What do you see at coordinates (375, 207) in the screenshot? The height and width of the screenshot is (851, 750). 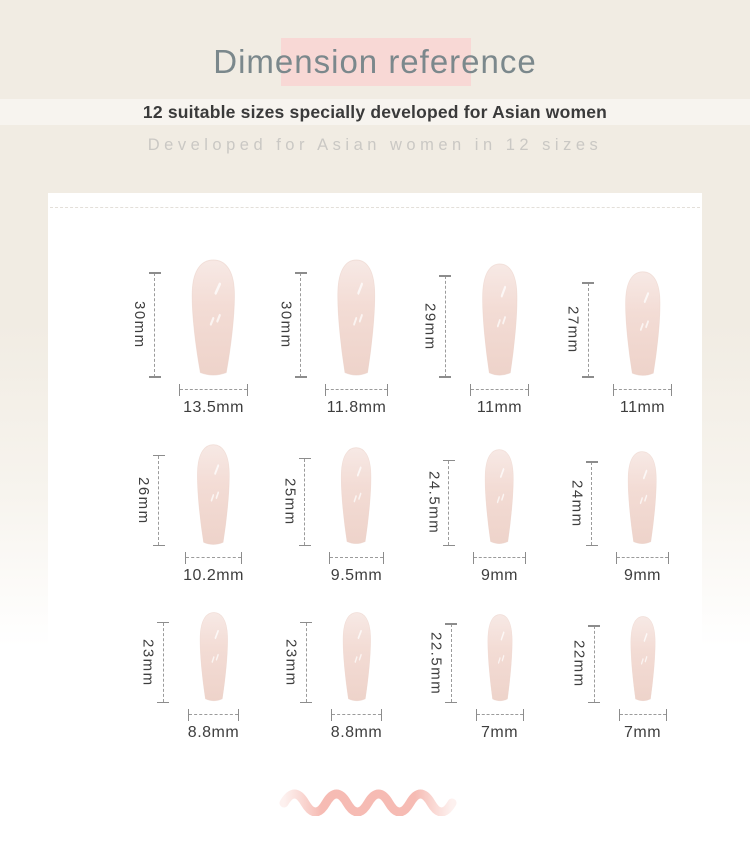 I see `card-top-dashed-line` at bounding box center [375, 207].